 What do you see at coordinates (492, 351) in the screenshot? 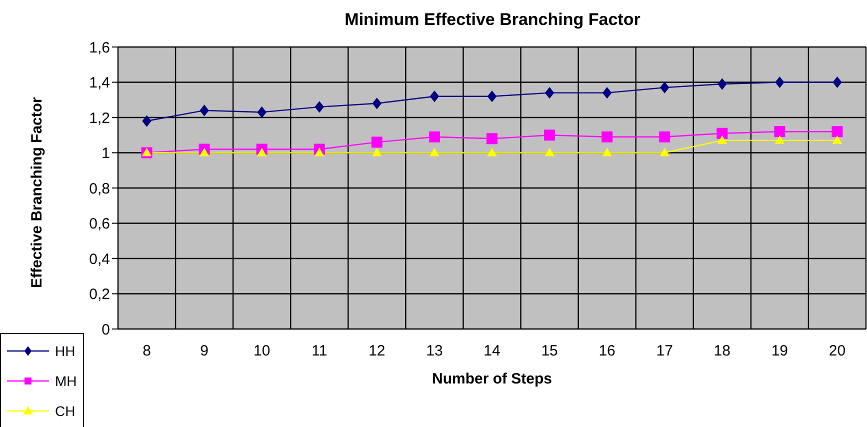
I see `x-tick-label: 14` at bounding box center [492, 351].